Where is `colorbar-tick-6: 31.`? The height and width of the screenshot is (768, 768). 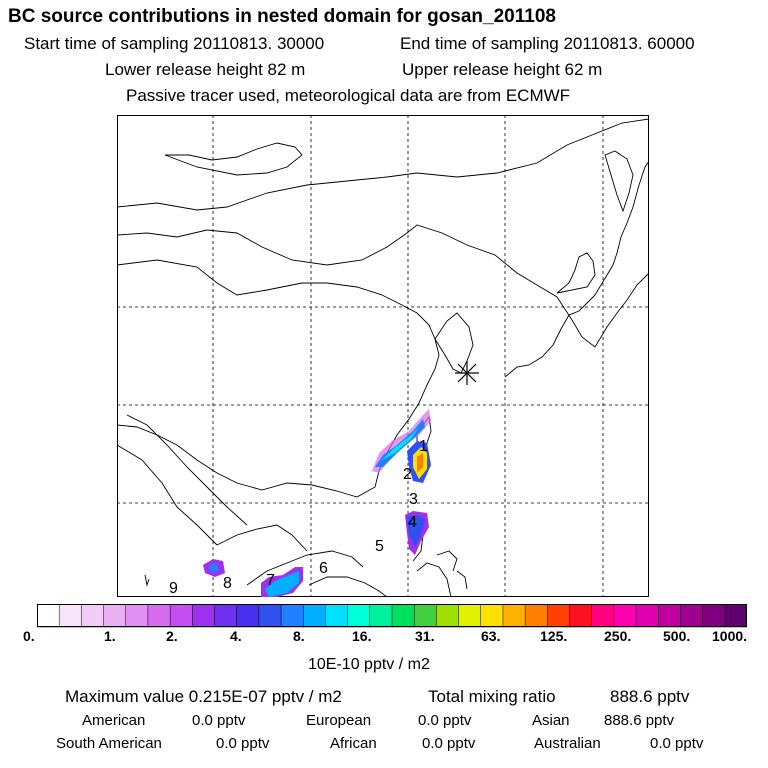
colorbar-tick-6: 31. is located at coordinates (425, 636).